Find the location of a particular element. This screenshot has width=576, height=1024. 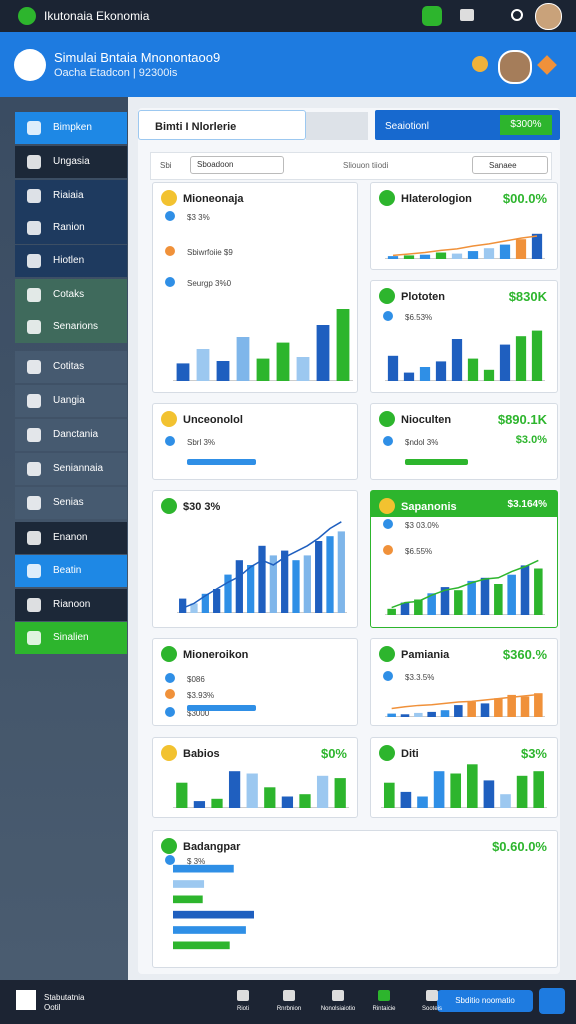

filter-button: Sanaee is located at coordinates (510, 165).